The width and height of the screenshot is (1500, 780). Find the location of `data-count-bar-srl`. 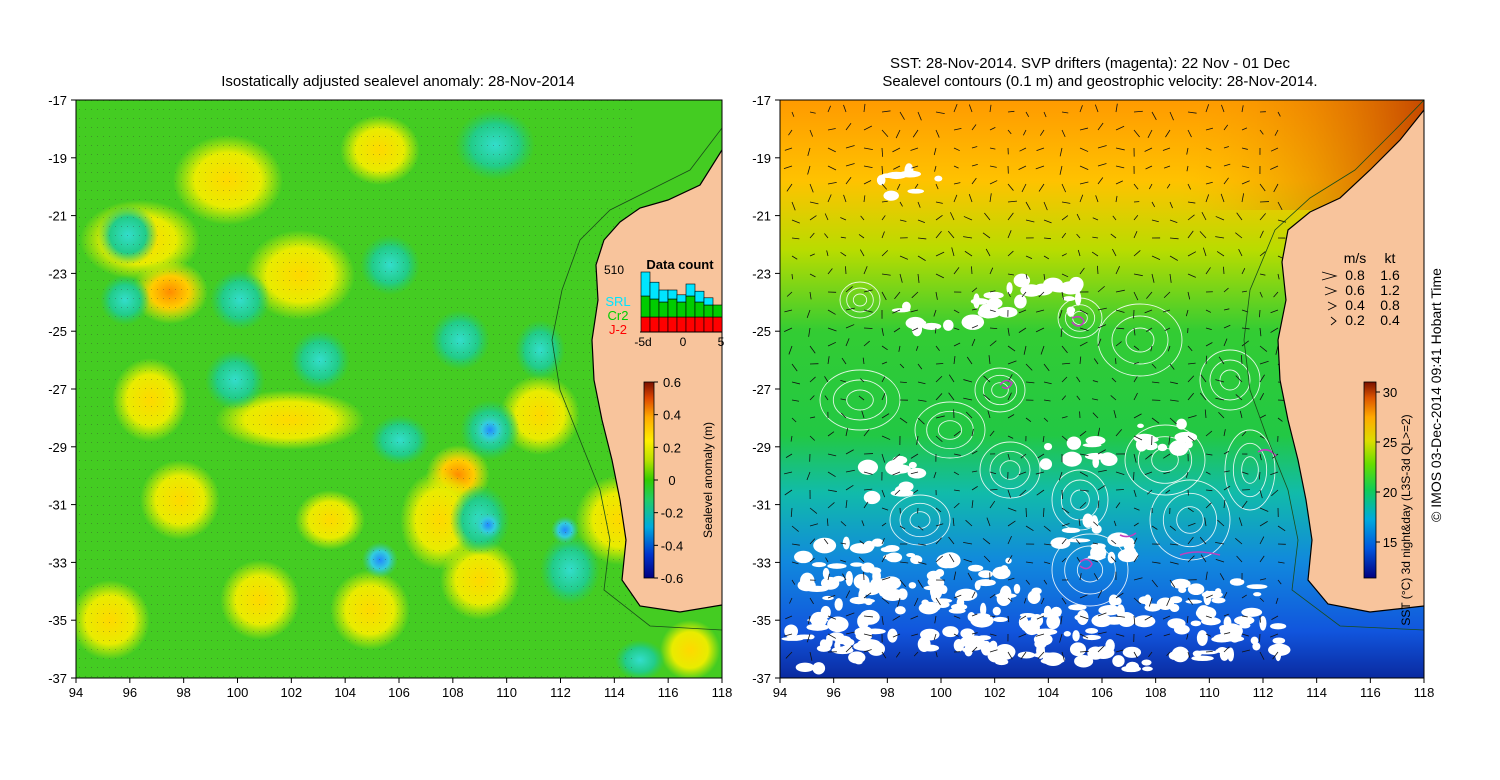

data-count-bar-srl is located at coordinates (681, 298).